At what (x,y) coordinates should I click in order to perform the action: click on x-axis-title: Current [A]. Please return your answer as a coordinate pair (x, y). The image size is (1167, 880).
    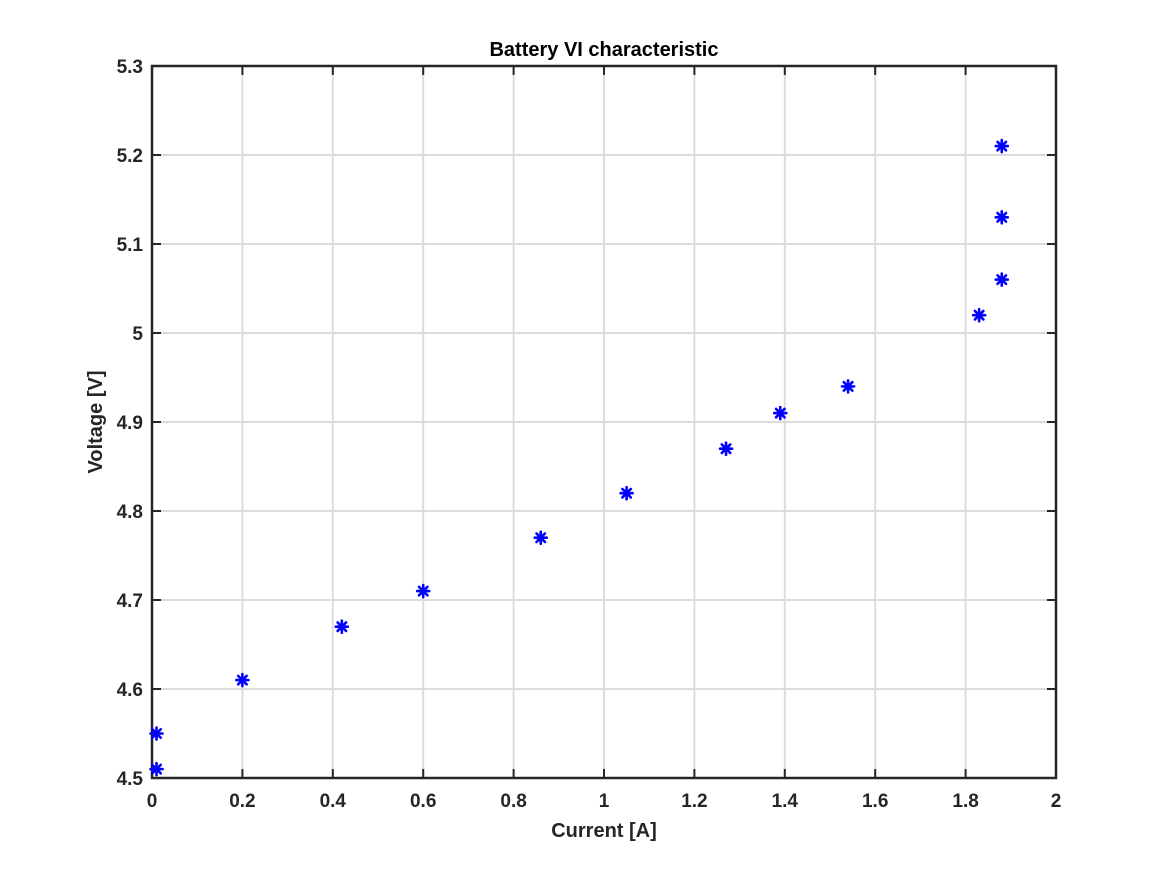
    Looking at the image, I should click on (604, 831).